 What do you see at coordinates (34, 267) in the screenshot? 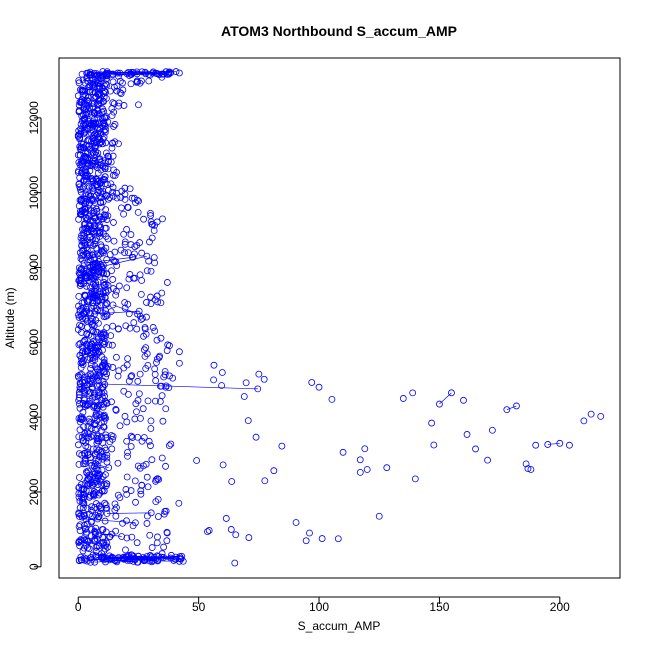
I see `y-tick-label: 8000` at bounding box center [34, 267].